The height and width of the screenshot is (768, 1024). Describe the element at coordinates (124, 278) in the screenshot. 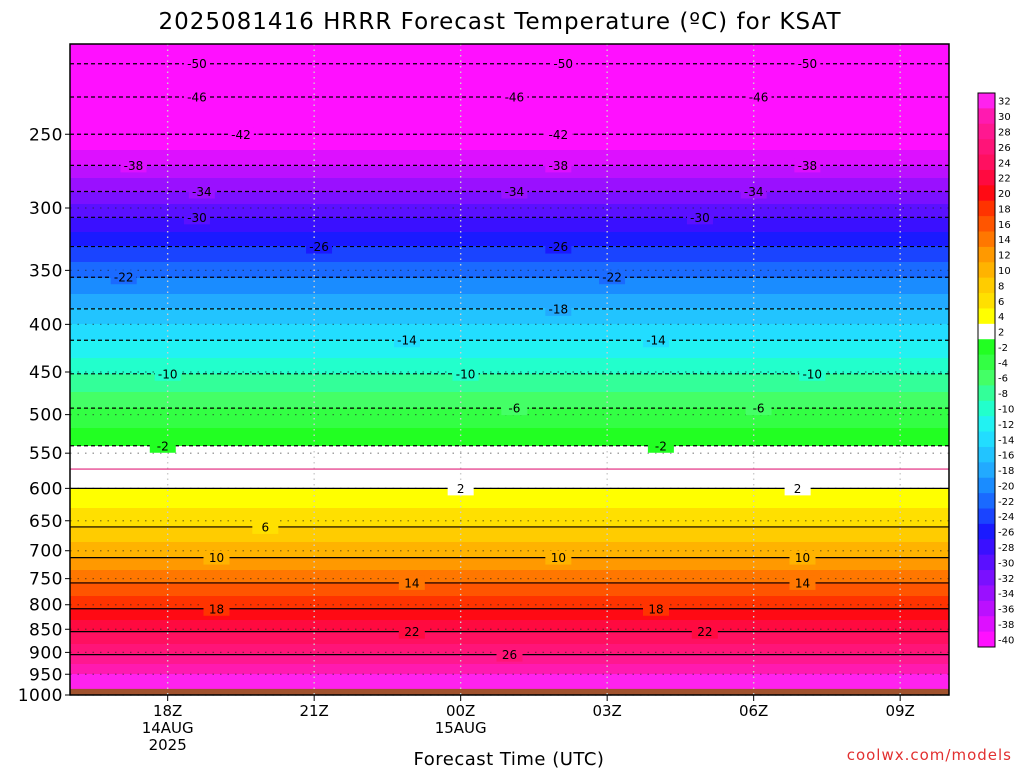

I see `contour-label: -22` at that location.